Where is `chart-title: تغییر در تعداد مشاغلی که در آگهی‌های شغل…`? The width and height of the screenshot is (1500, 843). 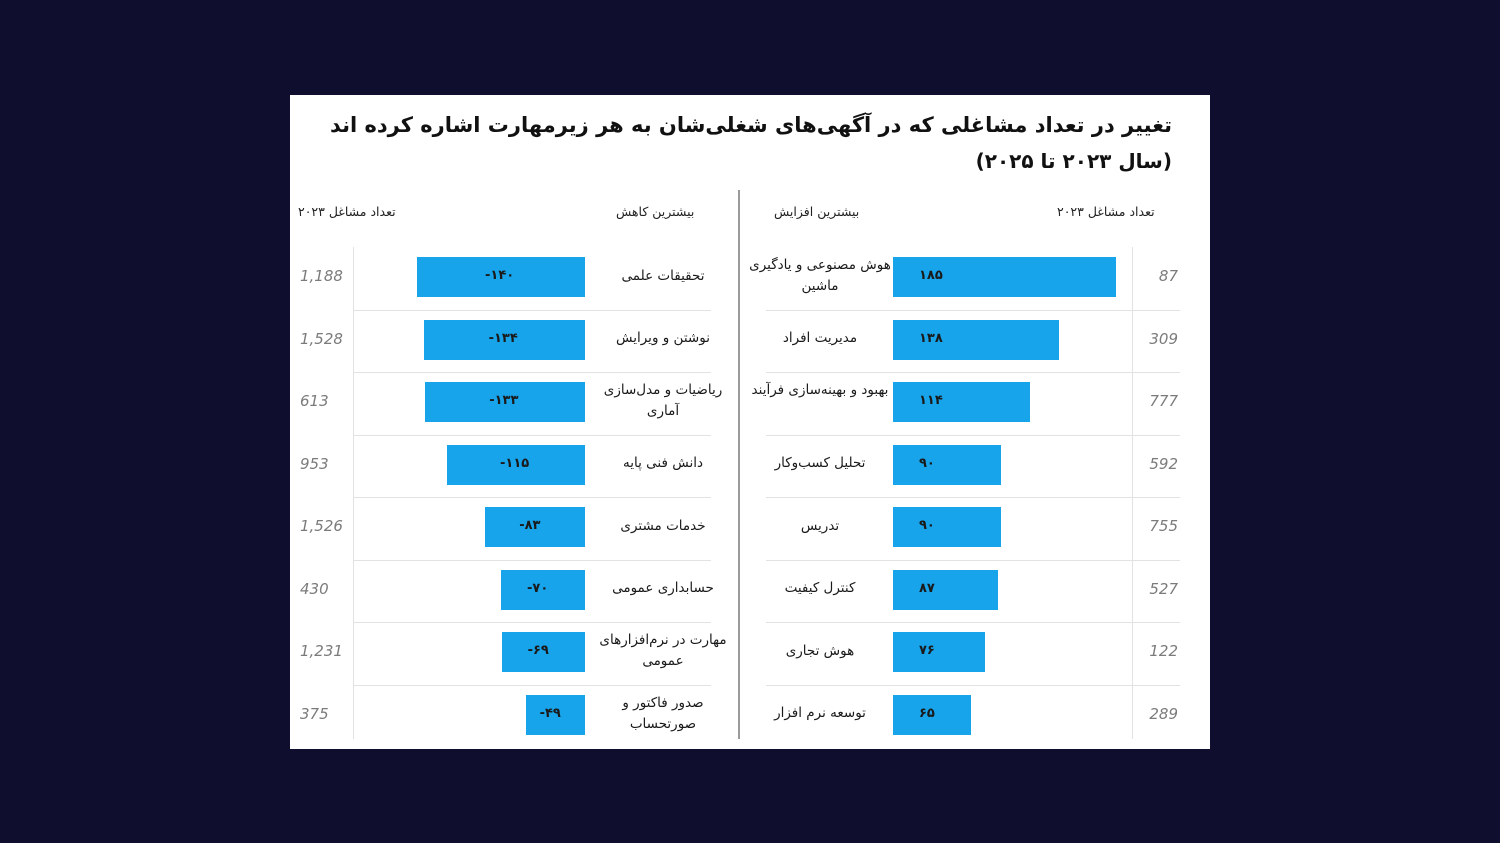
chart-title: تغییر در تعداد مشاغلی که در آگهی‌های شغل… is located at coordinates (750, 125).